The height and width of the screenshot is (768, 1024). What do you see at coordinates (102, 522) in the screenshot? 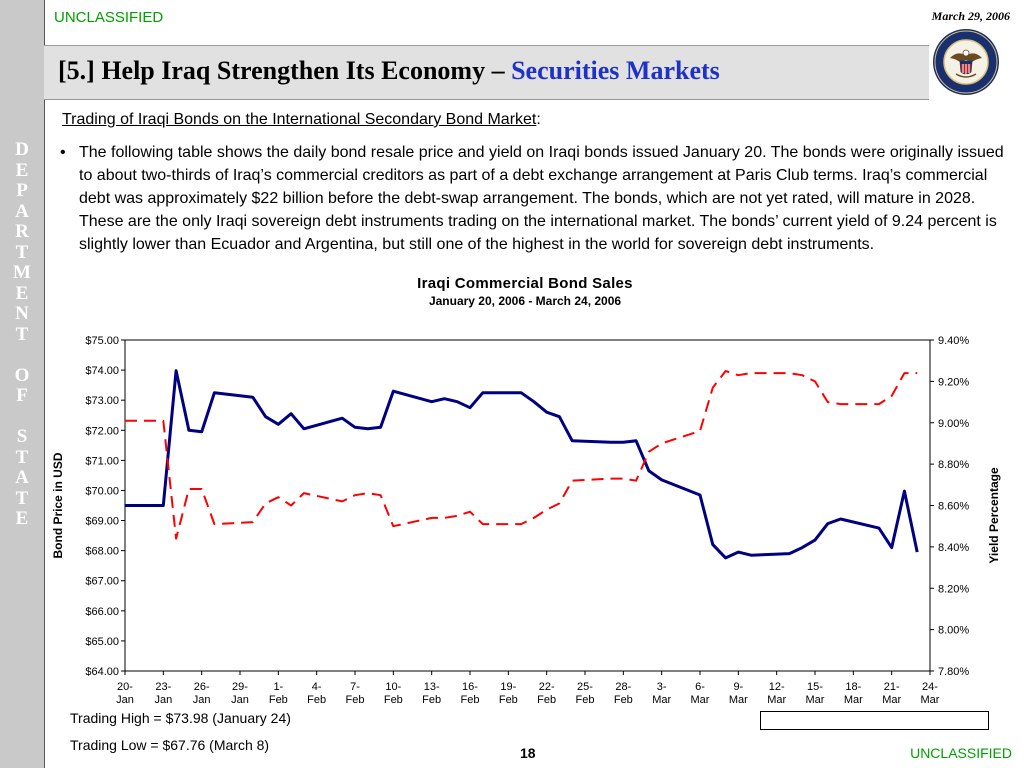
I see `y-tick-label: $69.00` at bounding box center [102, 522].